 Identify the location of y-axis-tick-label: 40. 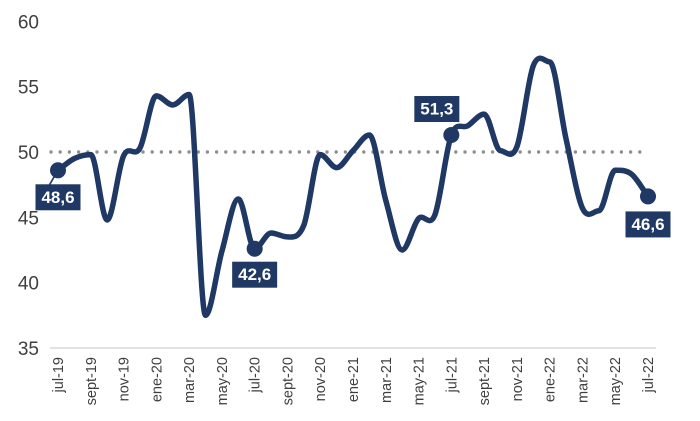
(28, 284).